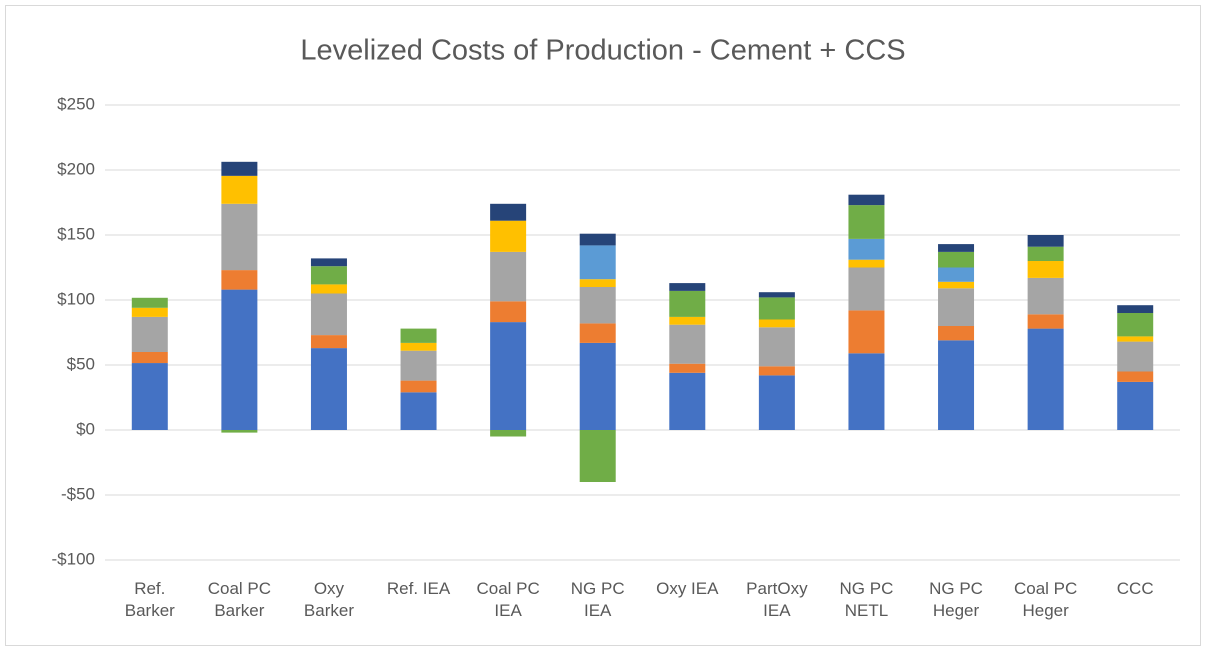 Image resolution: width=1207 pixels, height=648 pixels. What do you see at coordinates (73, 558) in the screenshot?
I see `y-tick-label: -$100` at bounding box center [73, 558].